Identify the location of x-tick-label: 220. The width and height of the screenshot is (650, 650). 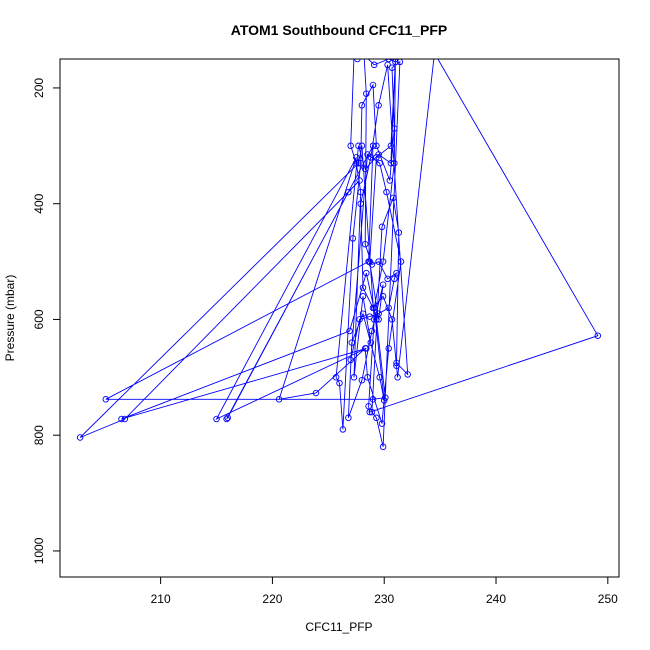
(272, 599).